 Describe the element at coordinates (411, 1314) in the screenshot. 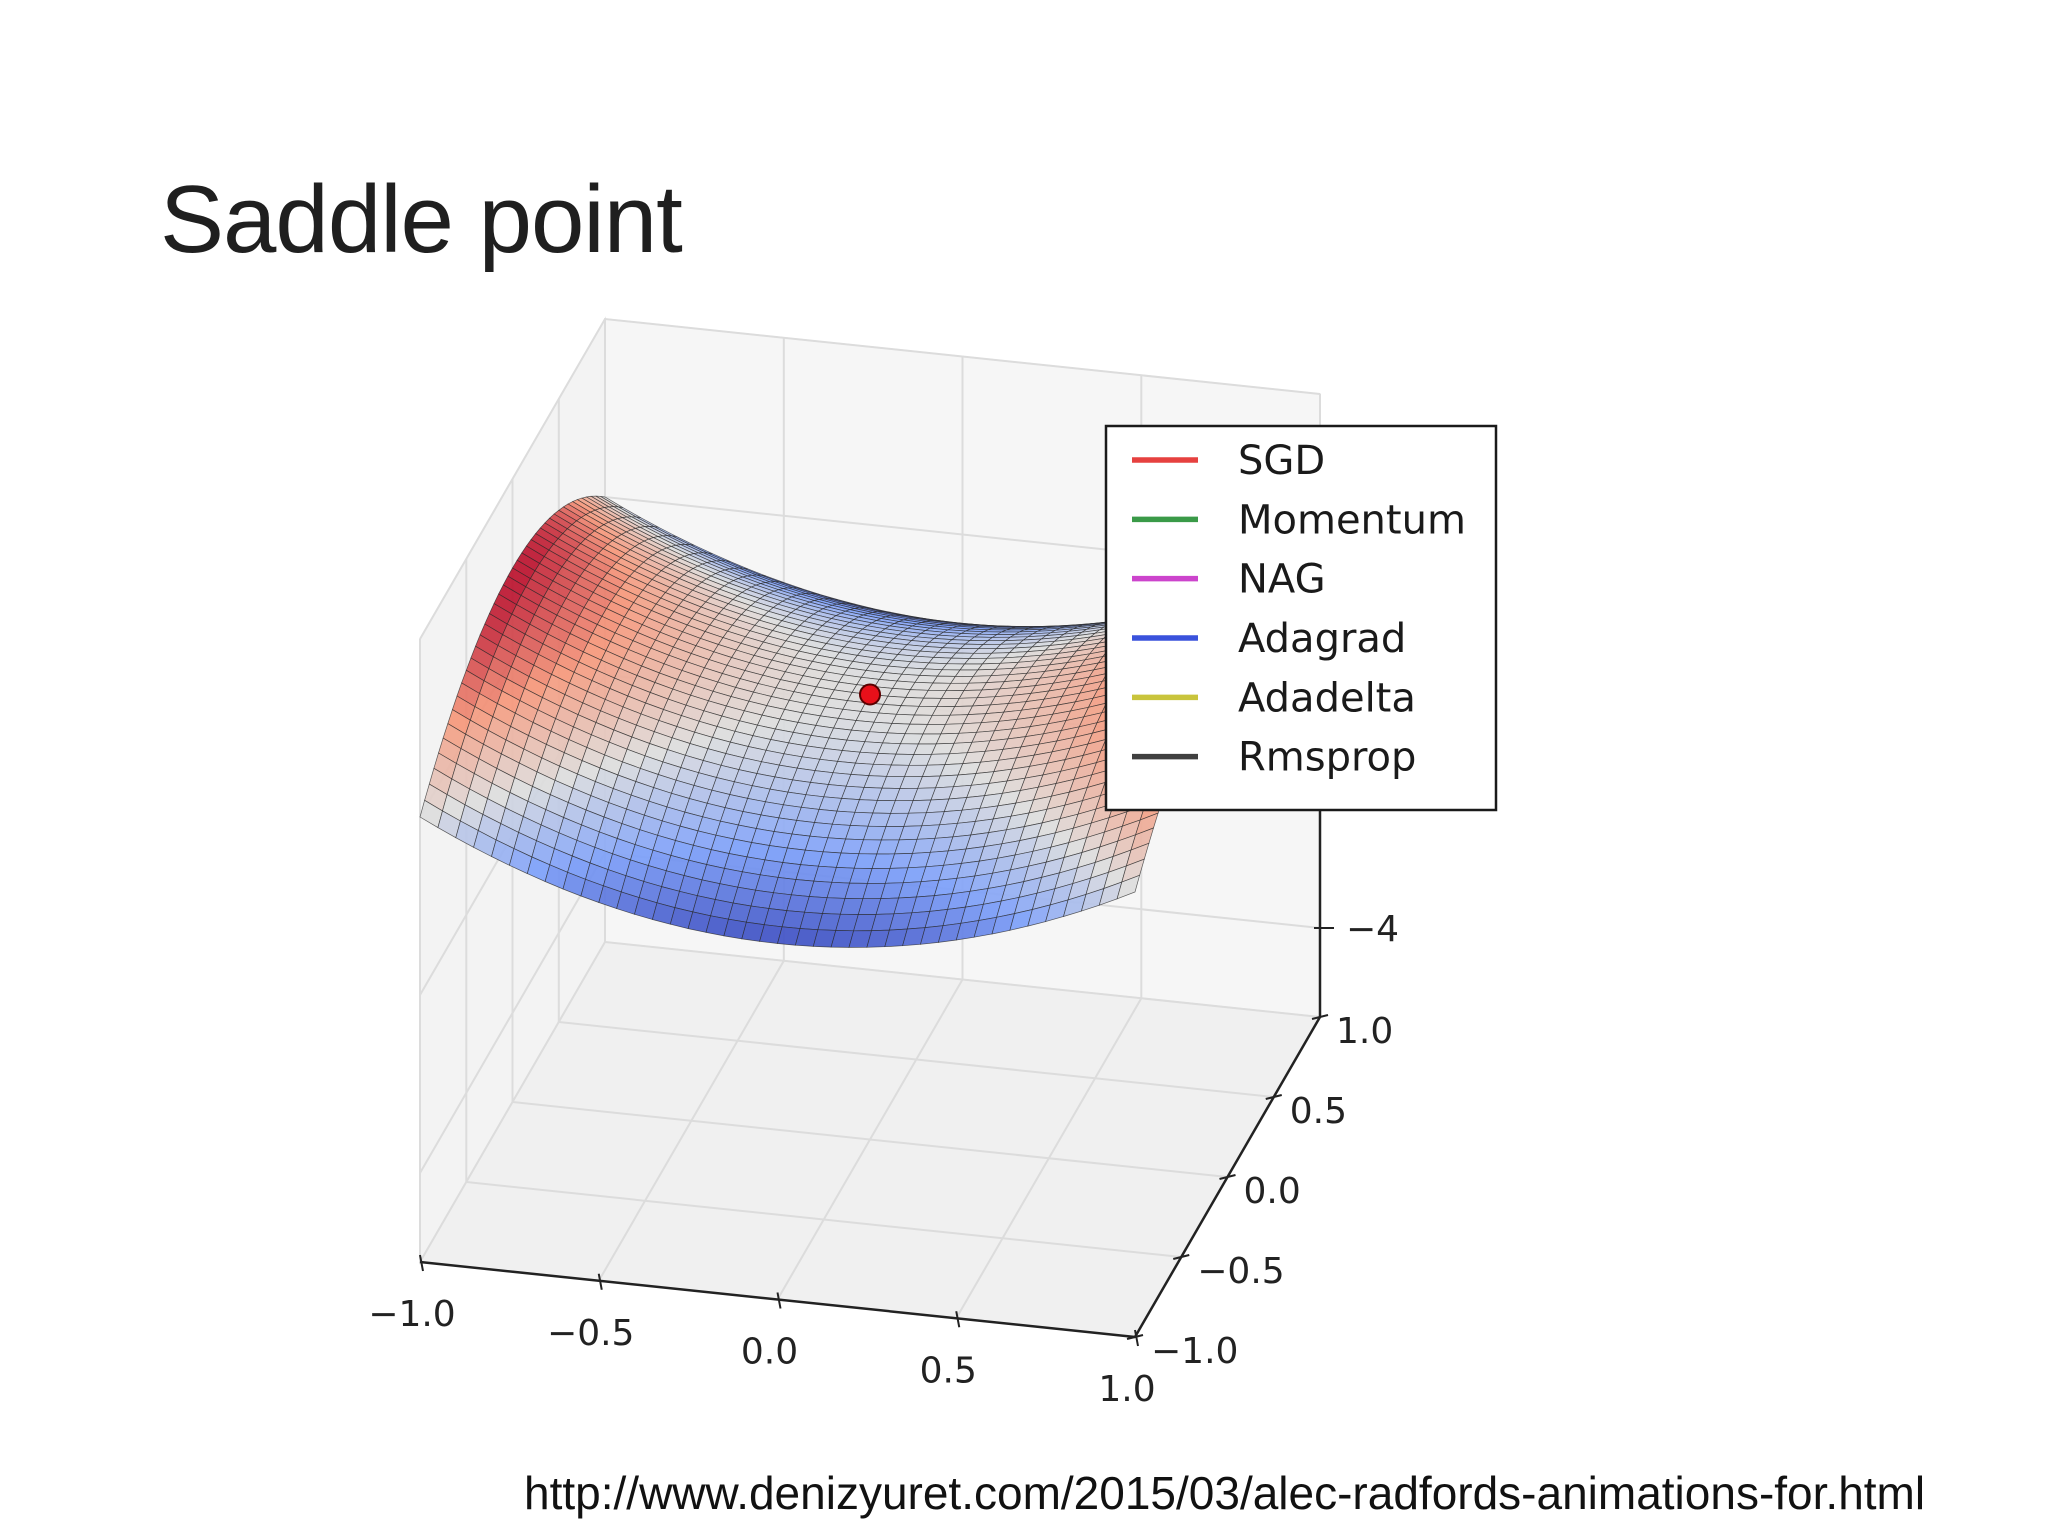

I see `x-tick-label: −1.0` at that location.